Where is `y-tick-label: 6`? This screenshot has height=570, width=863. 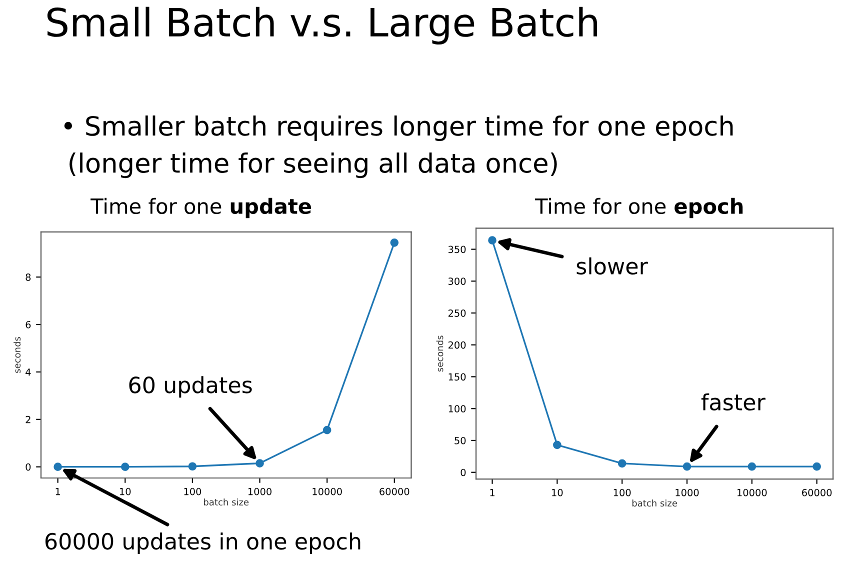
y-tick-label: 6 is located at coordinates (28, 324).